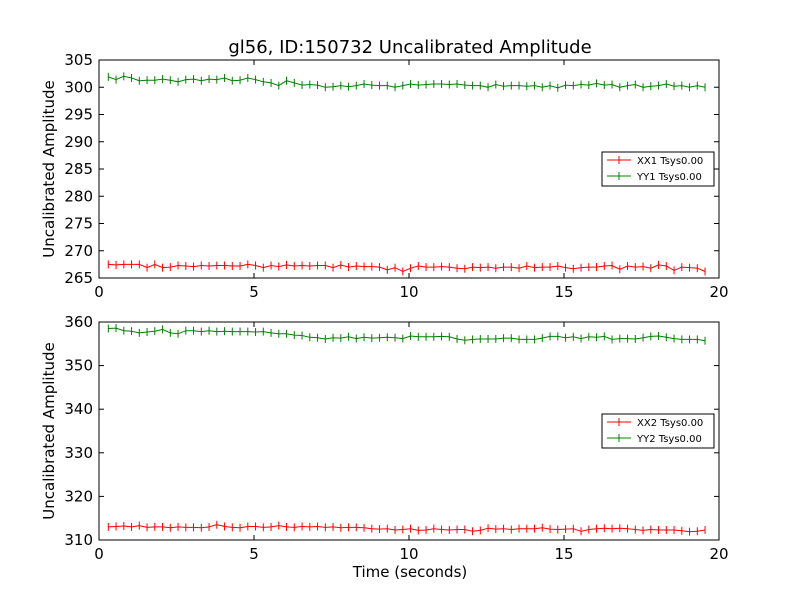  Describe the element at coordinates (78, 87) in the screenshot. I see `top-ytick-label: 300` at that location.